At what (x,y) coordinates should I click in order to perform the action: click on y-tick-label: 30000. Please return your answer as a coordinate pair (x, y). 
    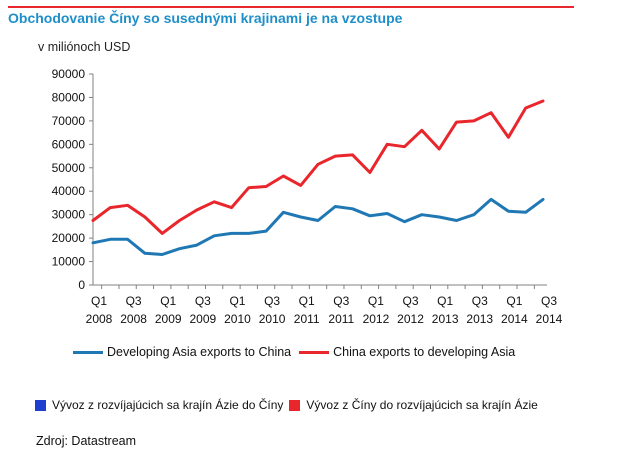
    Looking at the image, I should click on (69, 215).